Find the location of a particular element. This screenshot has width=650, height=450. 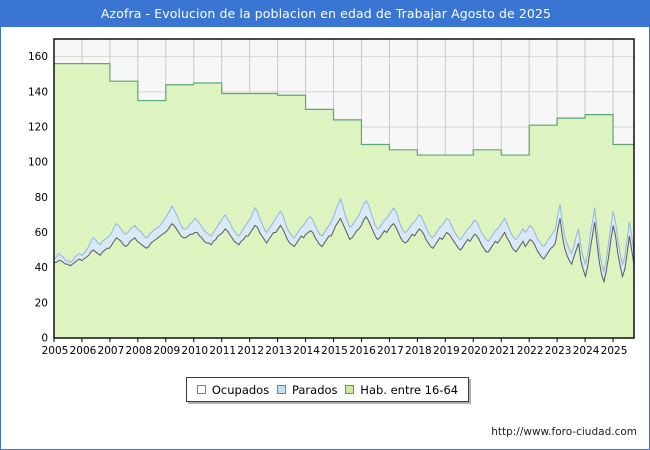

svg-text: 2015 is located at coordinates (334, 351).